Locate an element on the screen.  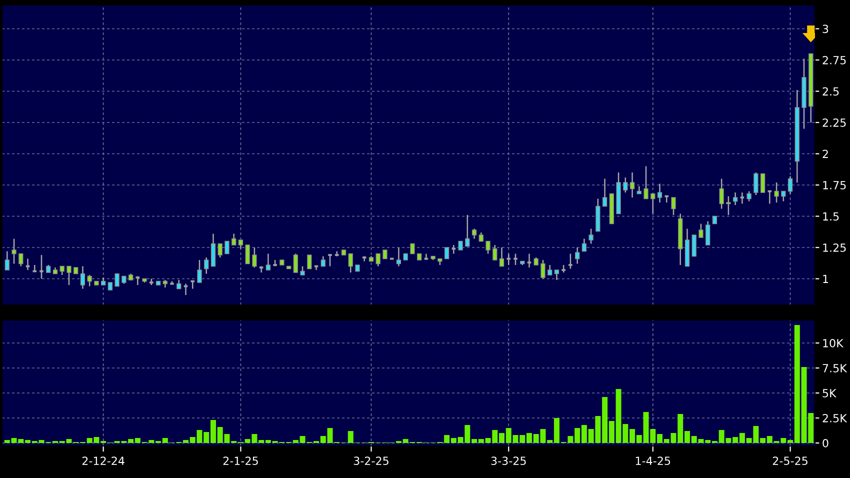
y-tick-label: 2.5 is located at coordinates (830, 91).